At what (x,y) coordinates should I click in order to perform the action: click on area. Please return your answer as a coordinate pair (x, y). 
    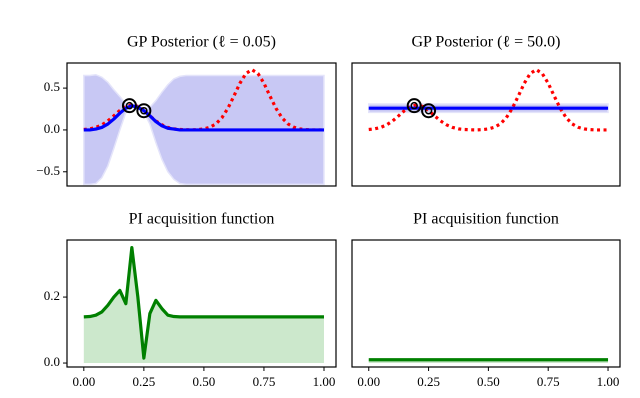
    Looking at the image, I should click on (203, 305).